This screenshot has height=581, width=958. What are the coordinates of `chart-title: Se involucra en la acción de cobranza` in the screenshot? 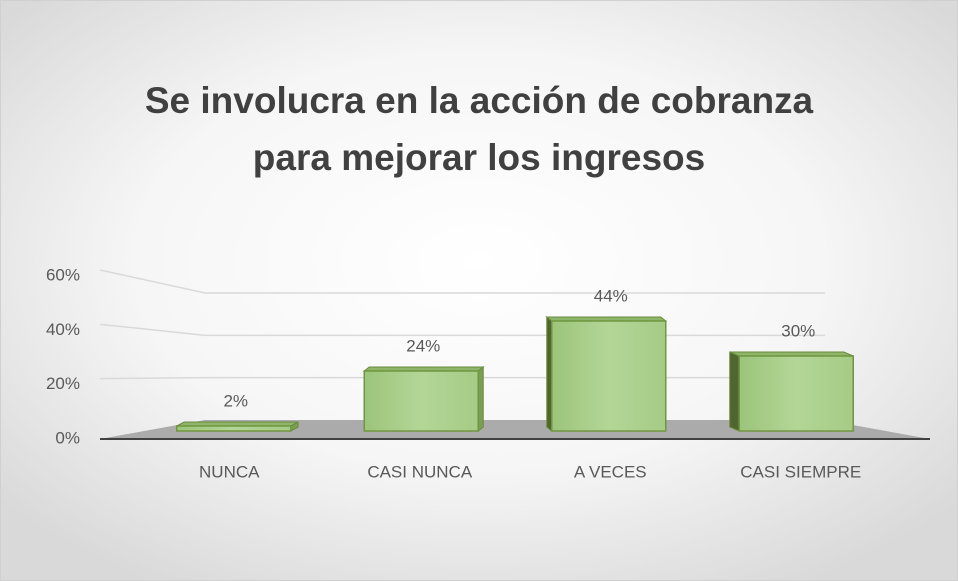 It's located at (479, 100).